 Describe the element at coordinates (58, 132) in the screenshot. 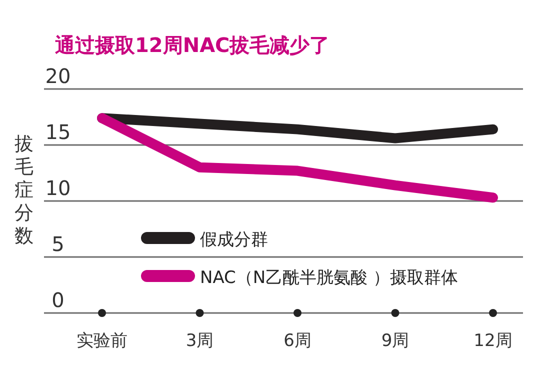

I see `y-tick-label: 15` at that location.